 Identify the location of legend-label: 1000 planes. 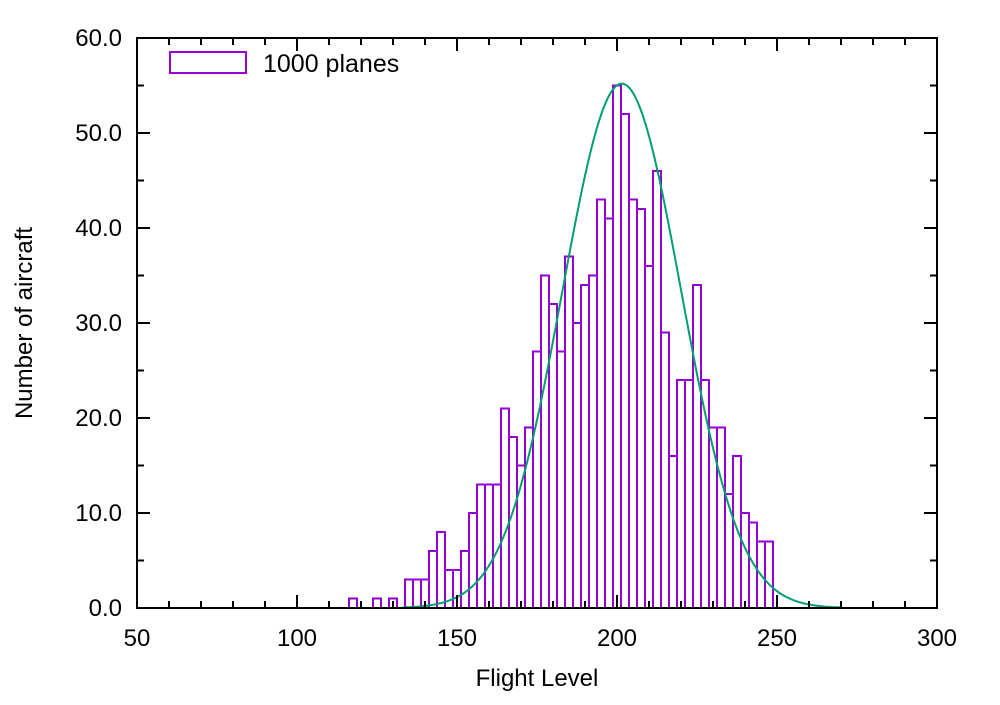
(331, 64).